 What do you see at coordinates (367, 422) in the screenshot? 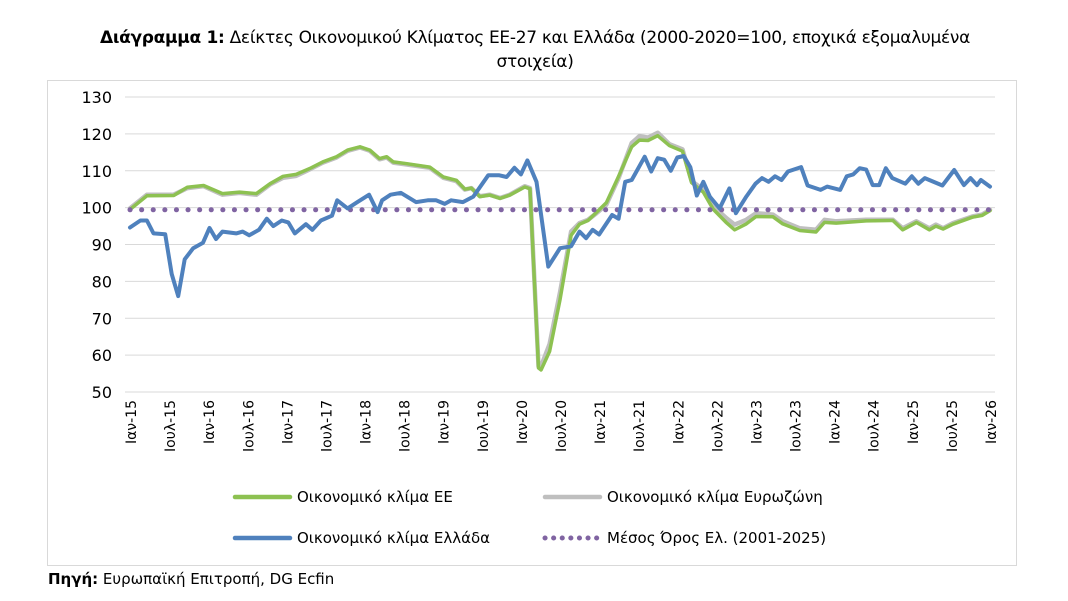
I see `x-tick-label: Ιαν-18` at bounding box center [367, 422].